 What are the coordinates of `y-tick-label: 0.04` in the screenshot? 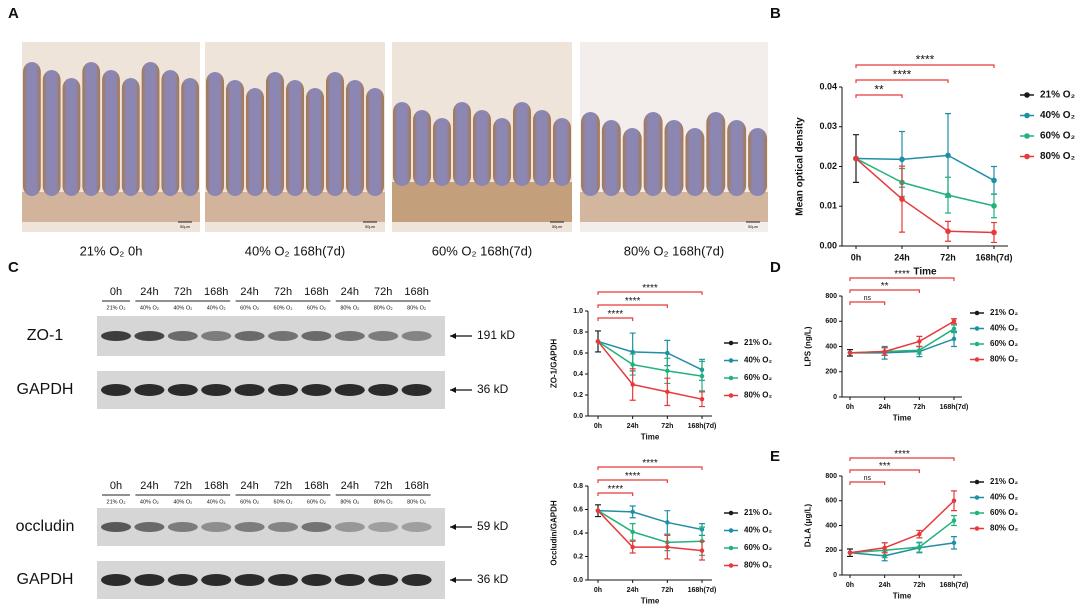 It's located at (828, 86).